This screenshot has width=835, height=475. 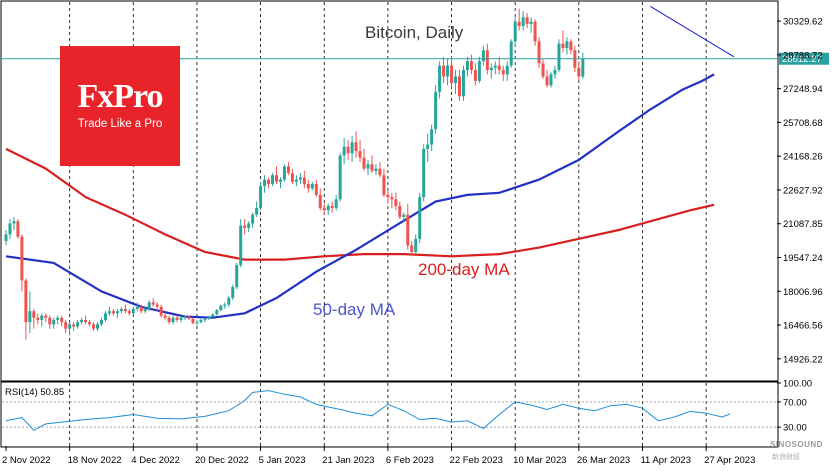 I want to click on y-tick-label: 30329.62, so click(x=803, y=22).